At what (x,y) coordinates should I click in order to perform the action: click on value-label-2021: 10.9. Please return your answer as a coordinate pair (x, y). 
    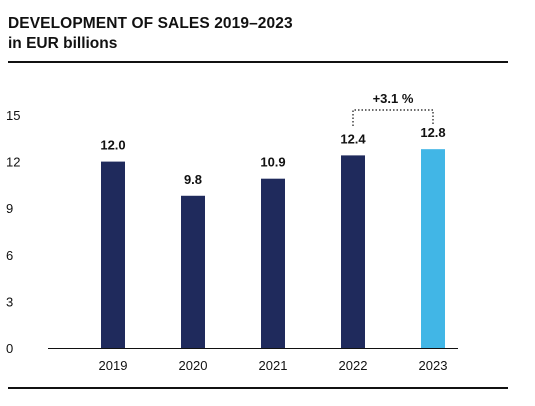
    Looking at the image, I should click on (272, 162).